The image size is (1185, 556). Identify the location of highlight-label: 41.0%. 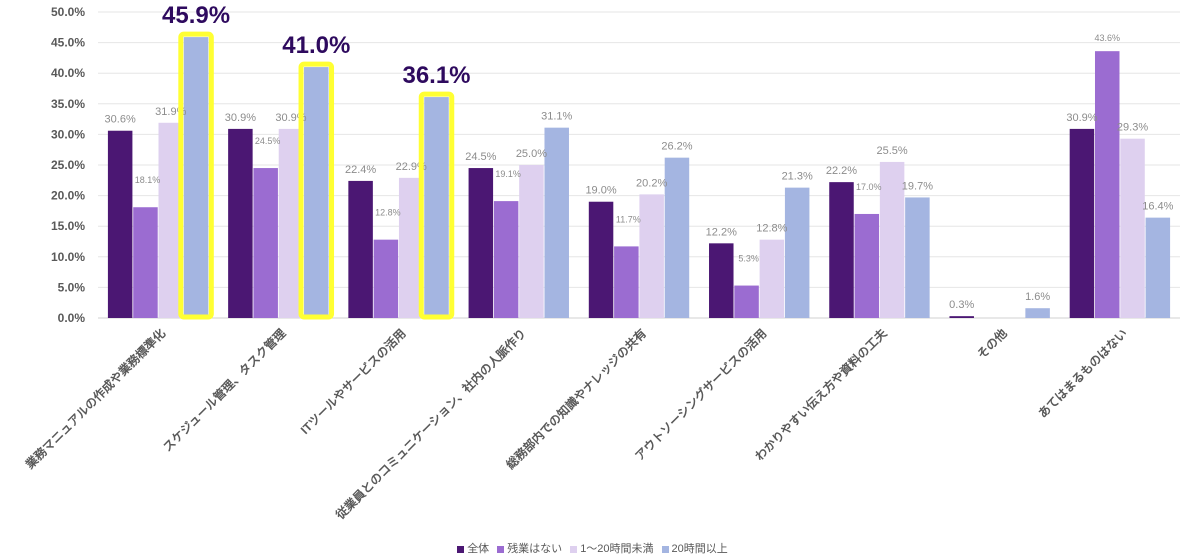
(316, 45).